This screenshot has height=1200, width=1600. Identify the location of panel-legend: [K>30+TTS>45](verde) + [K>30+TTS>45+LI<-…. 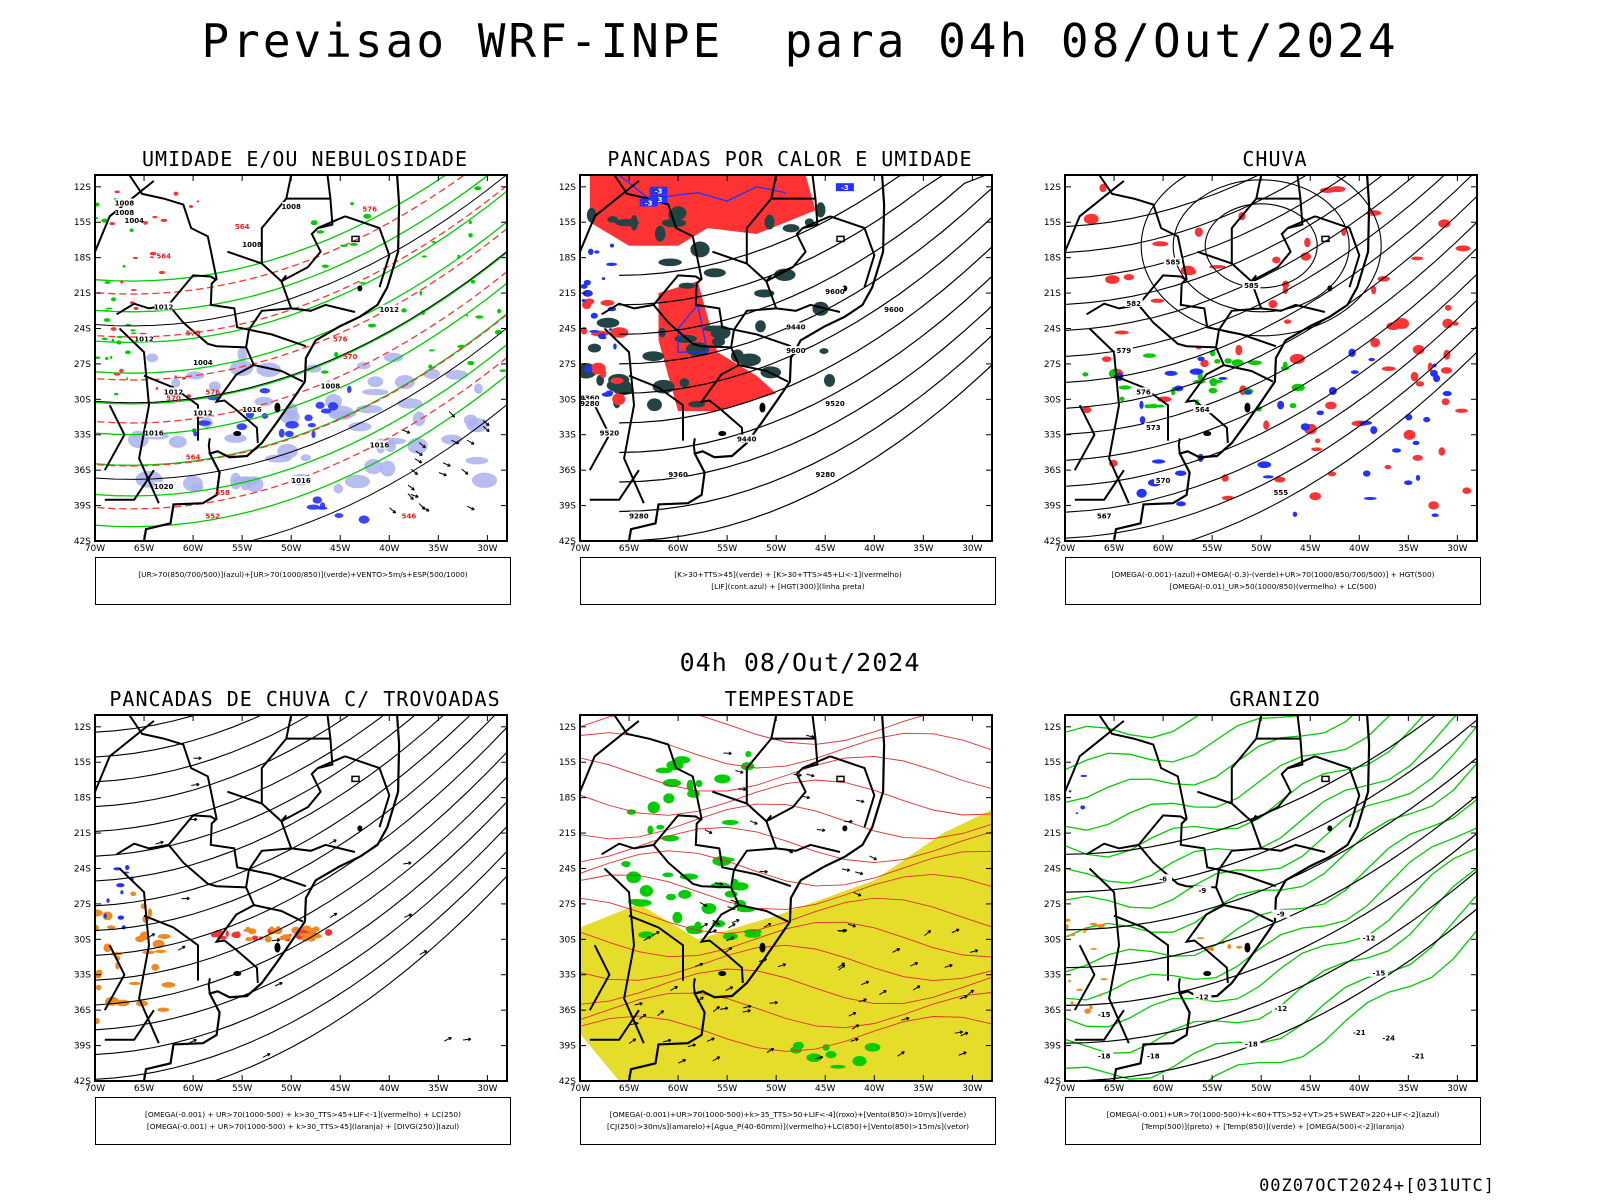
(788, 581).